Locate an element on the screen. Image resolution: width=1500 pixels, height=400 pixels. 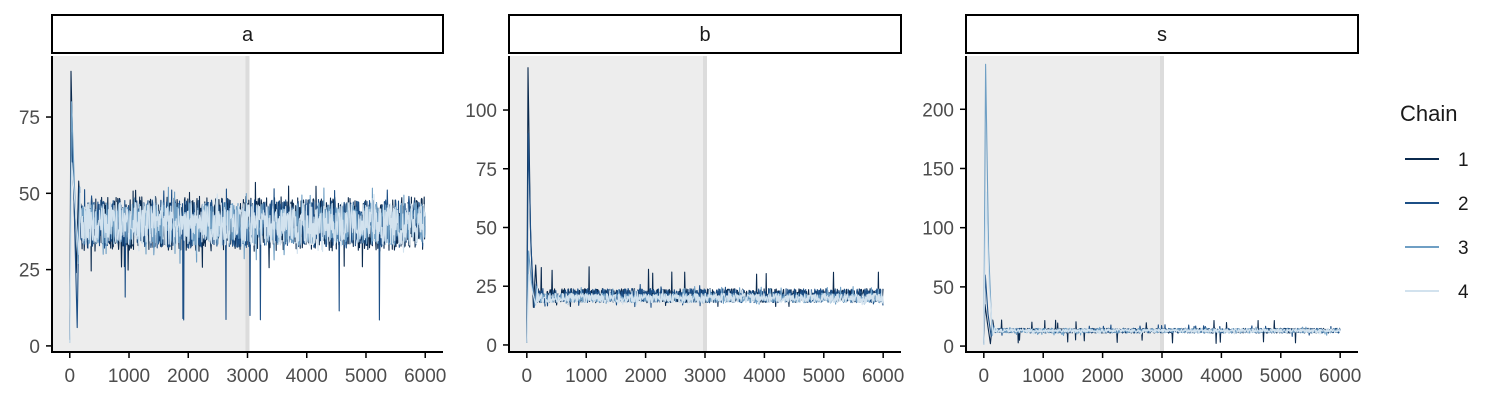
legend: Chain 1 2 3 4 is located at coordinates (1434, 202).